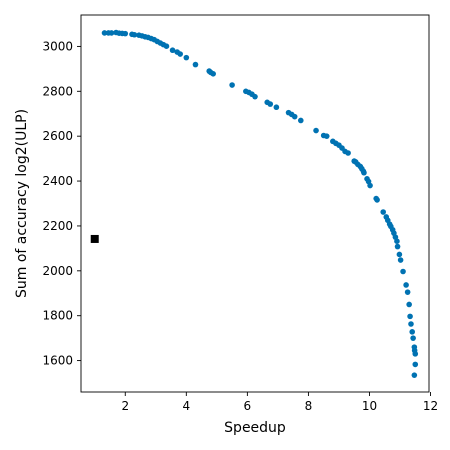  What do you see at coordinates (248, 406) in the screenshot?
I see `x-tick-label: 6` at bounding box center [248, 406].